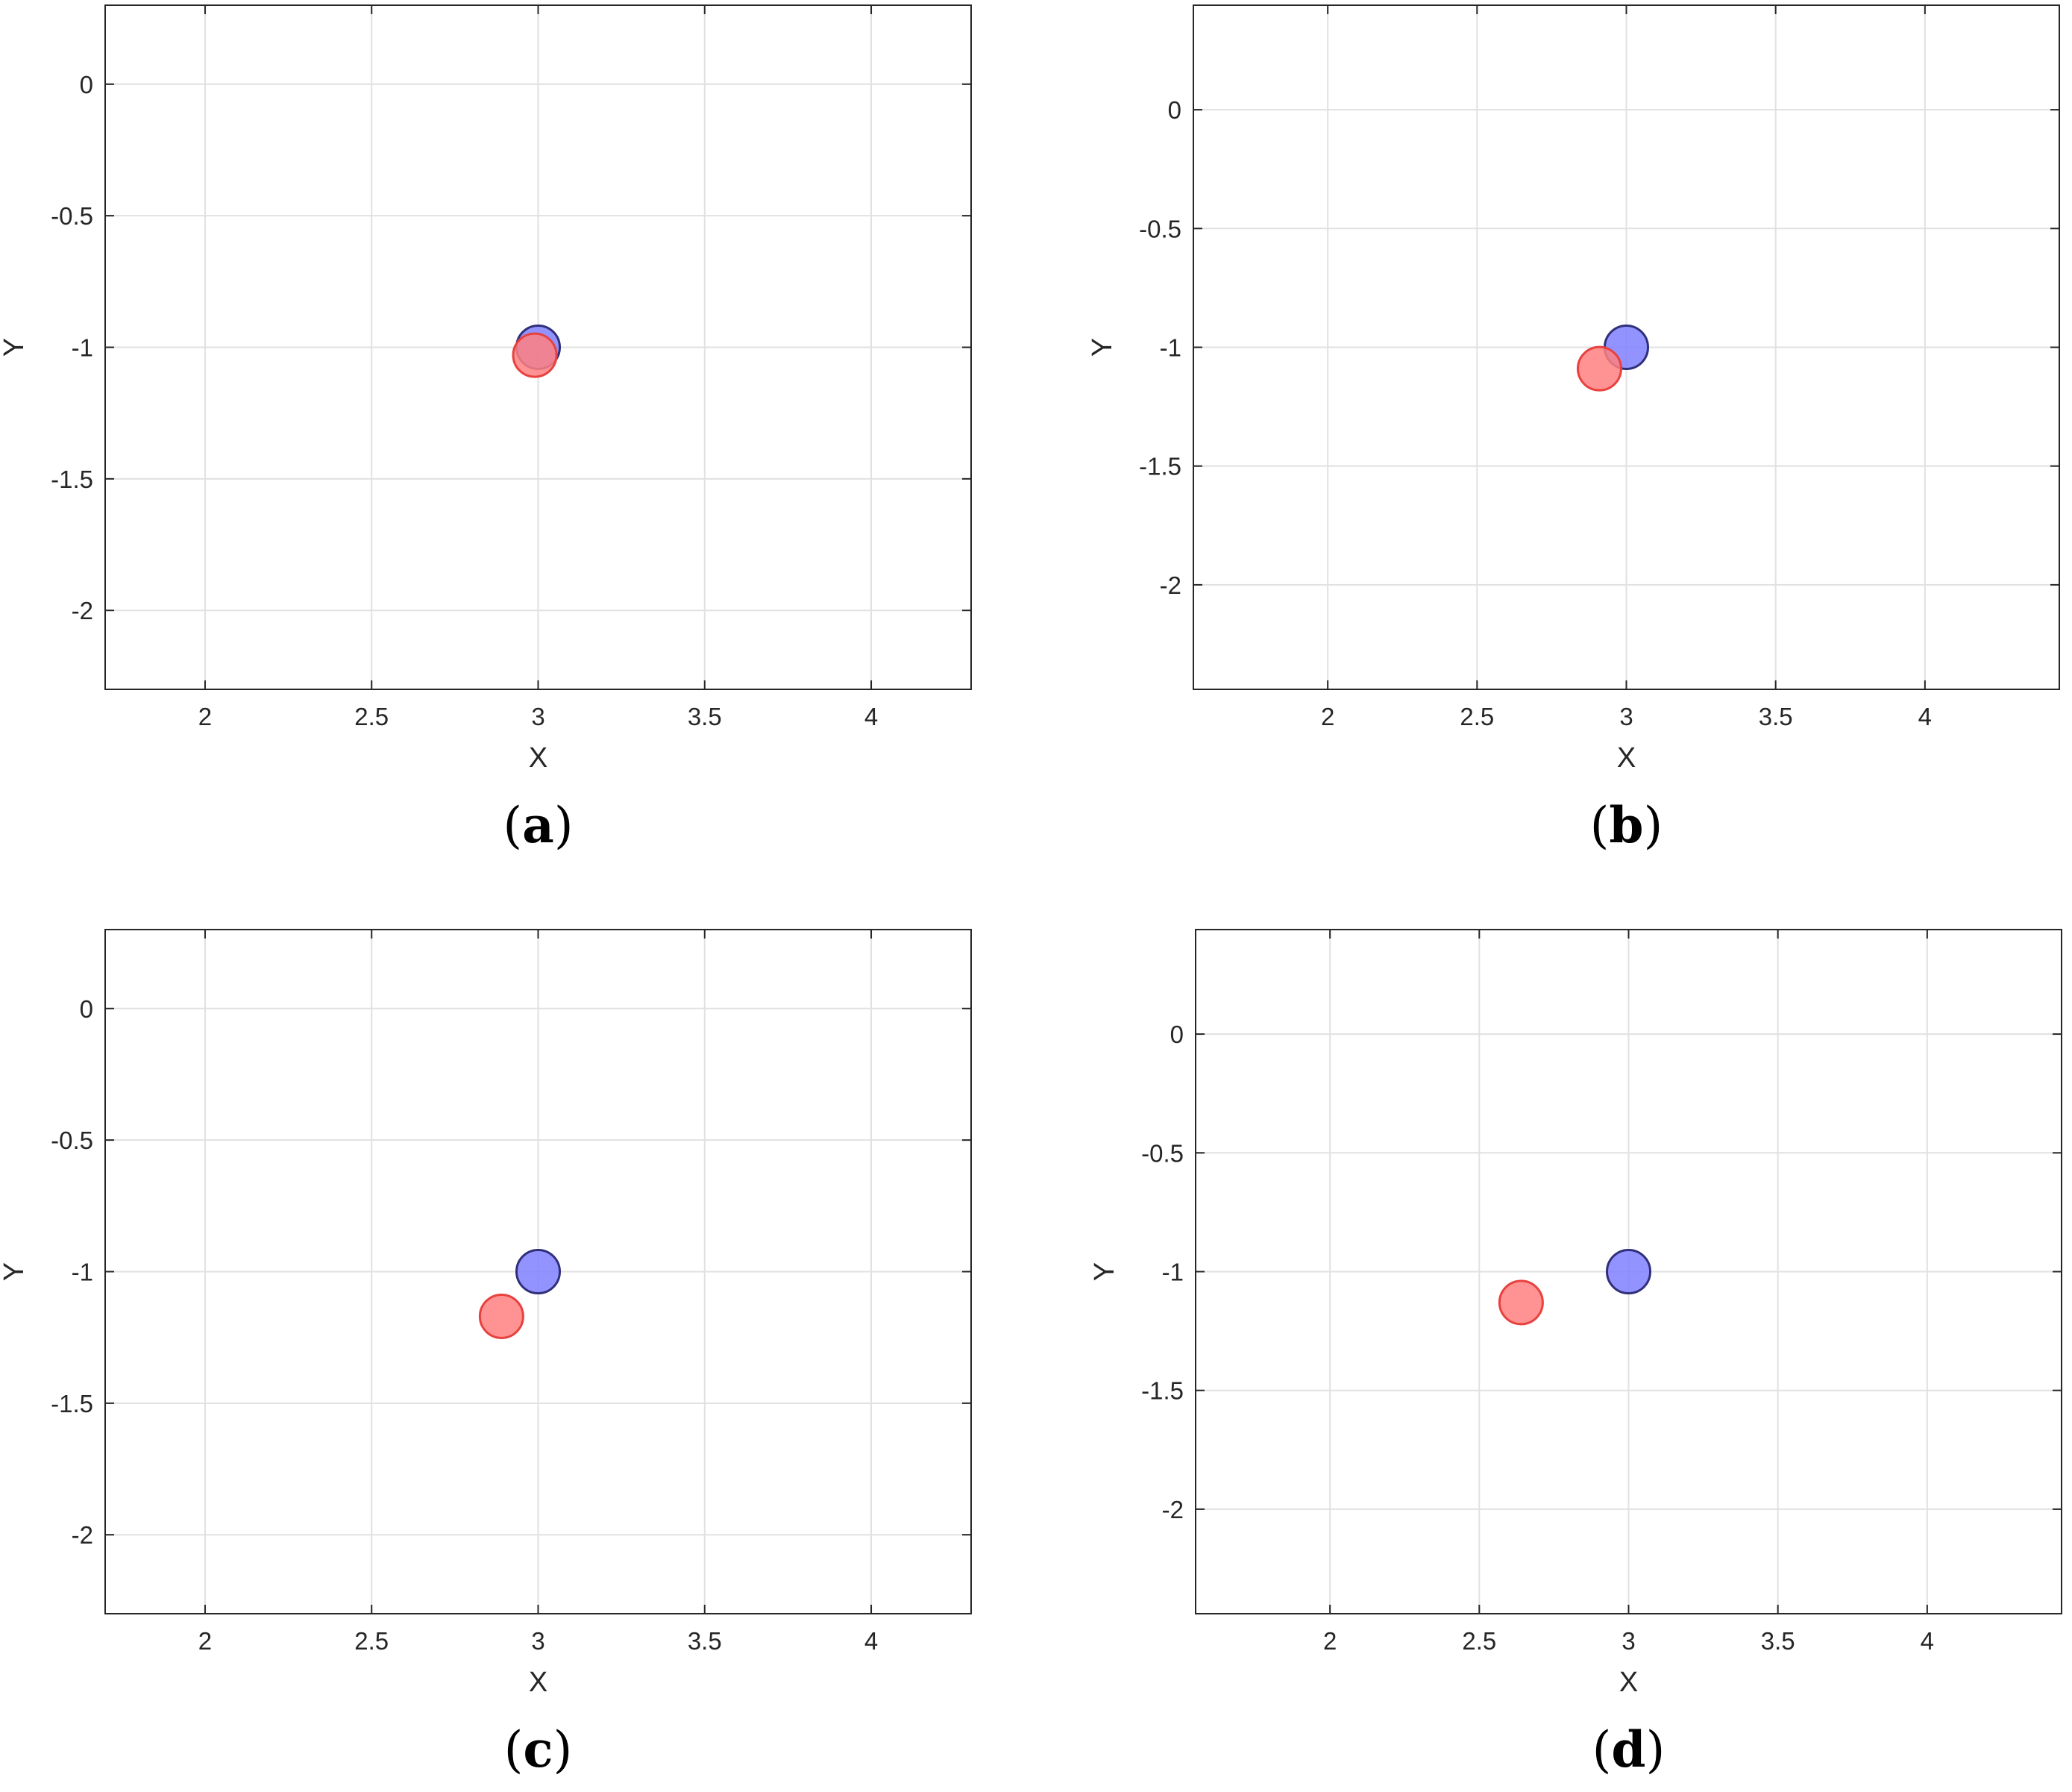  I want to click on panel-caption: (a), so click(538, 825).